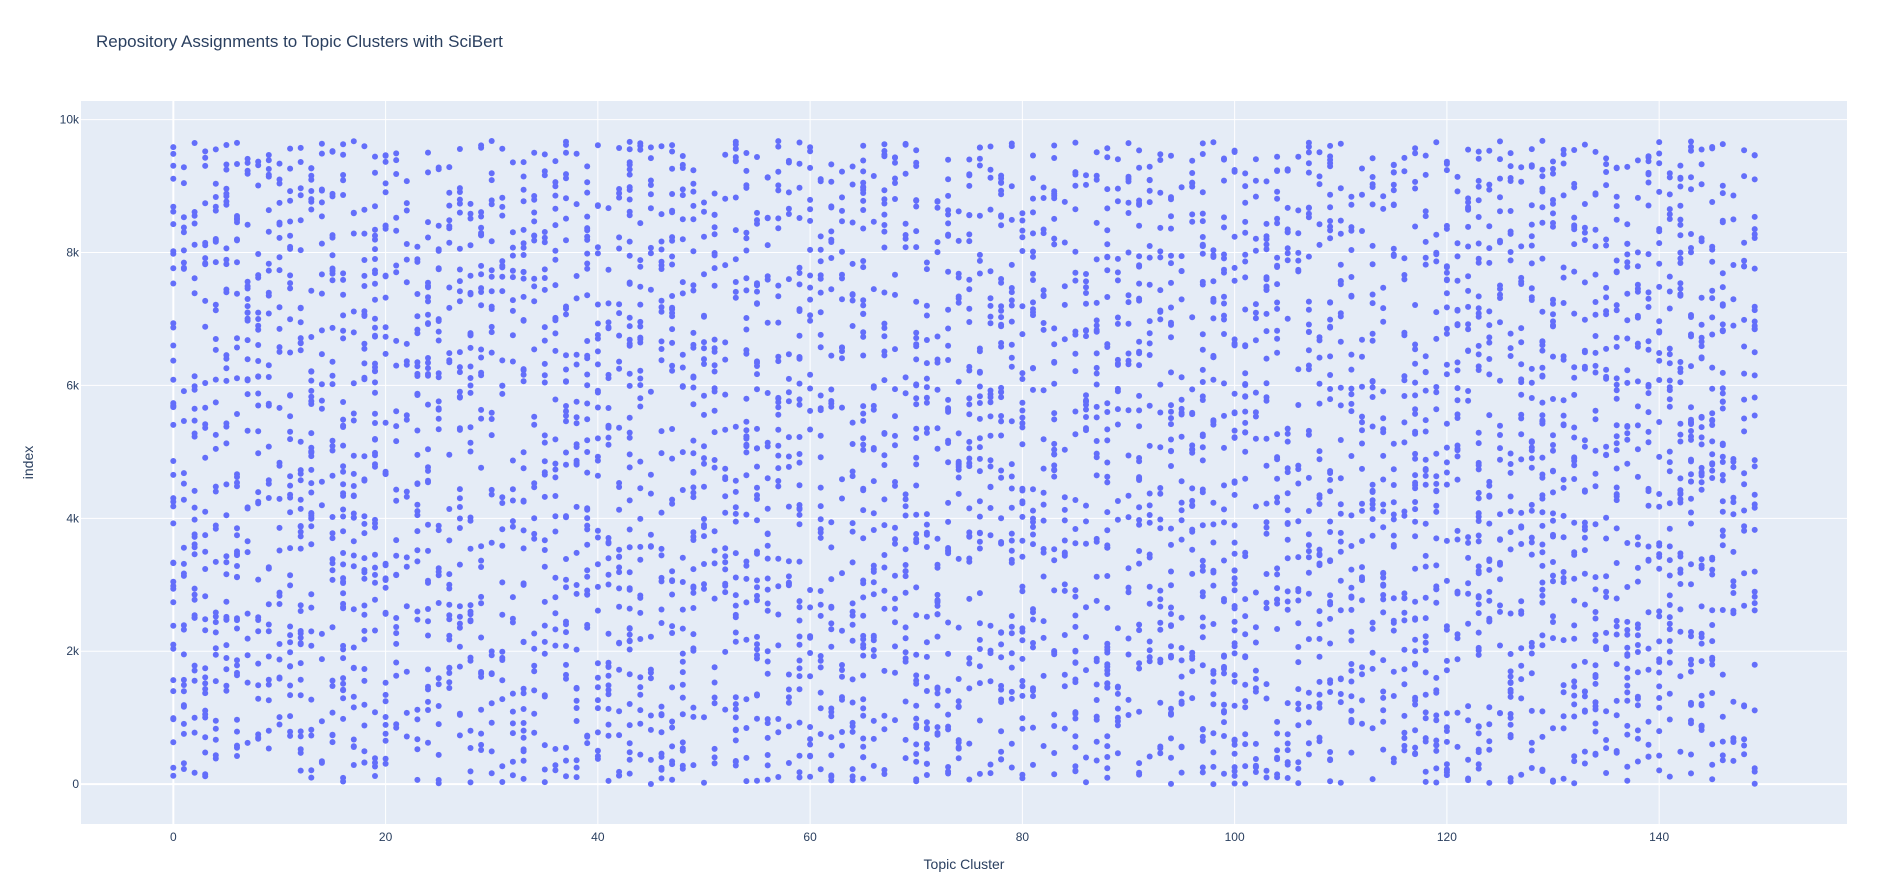 The height and width of the screenshot is (895, 1904). What do you see at coordinates (73, 518) in the screenshot?
I see `y-tick-label: 4k` at bounding box center [73, 518].